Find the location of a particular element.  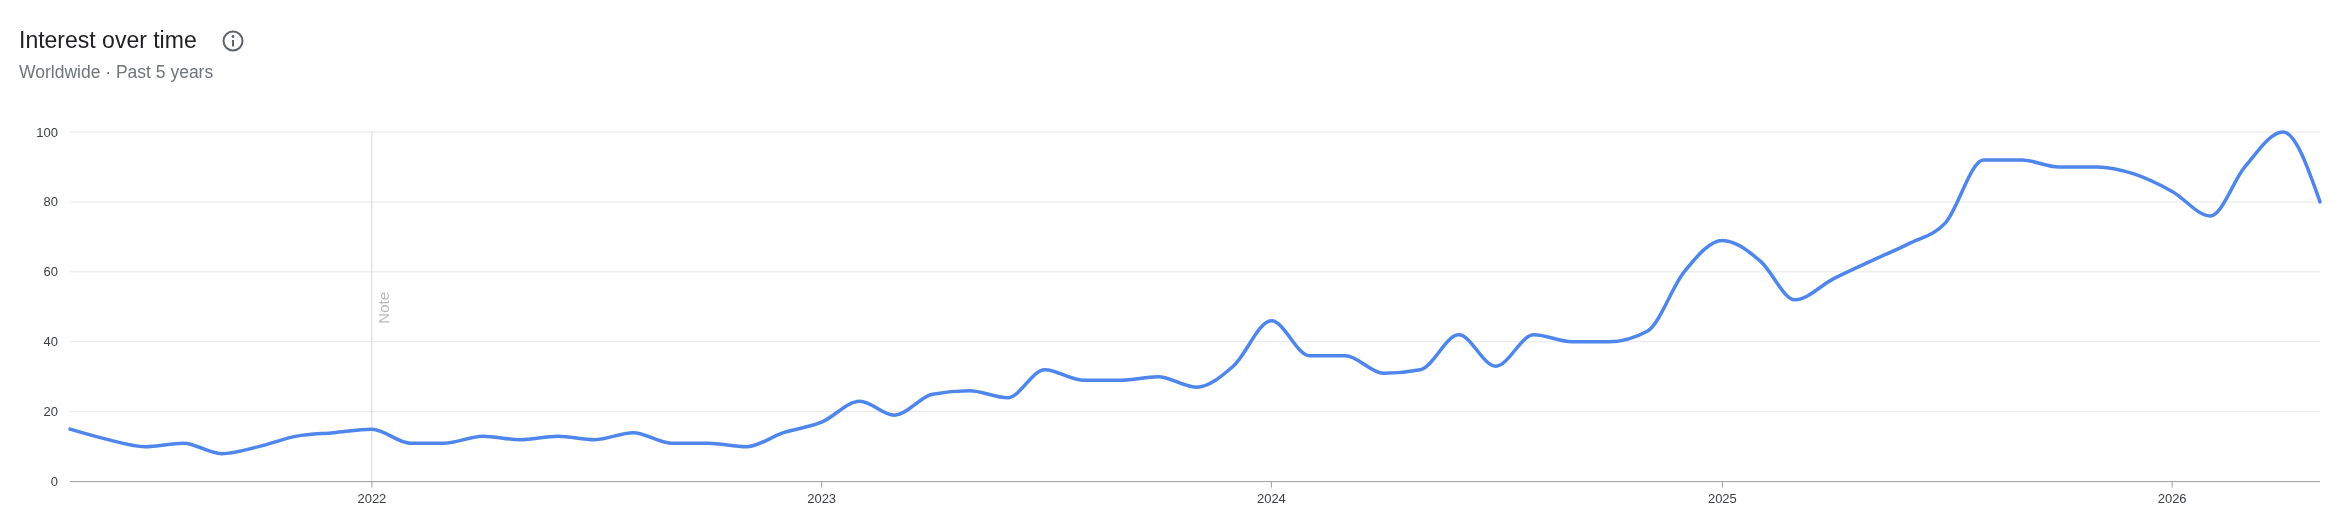

x-tick-label: 2026 is located at coordinates (2172, 498).